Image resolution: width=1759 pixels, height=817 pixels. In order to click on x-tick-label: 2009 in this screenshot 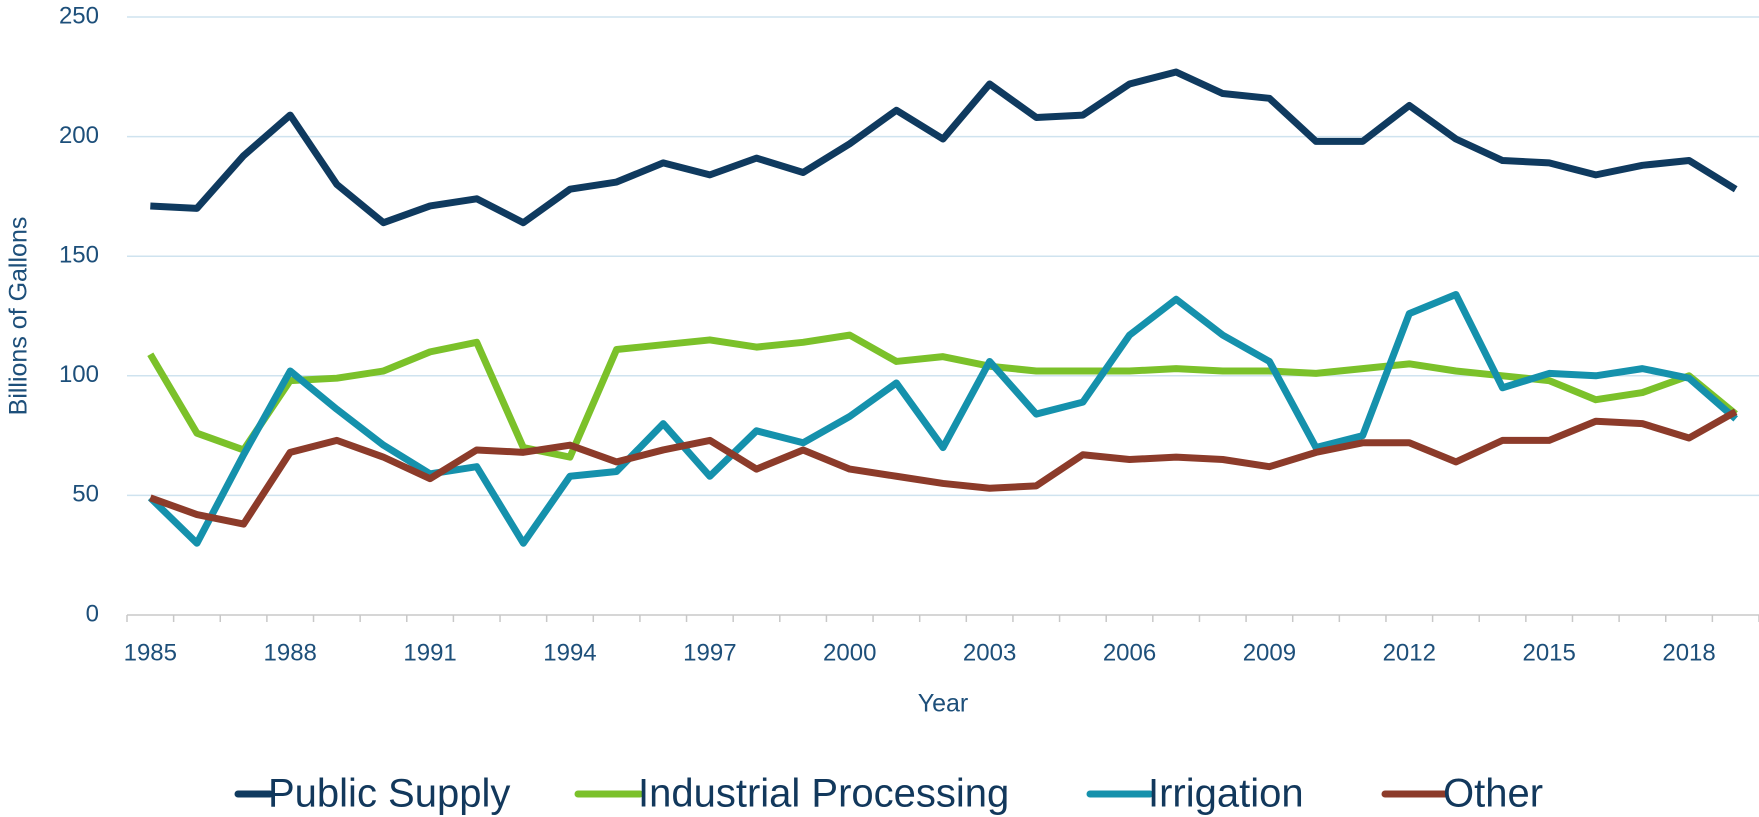, I will do `click(1269, 652)`.